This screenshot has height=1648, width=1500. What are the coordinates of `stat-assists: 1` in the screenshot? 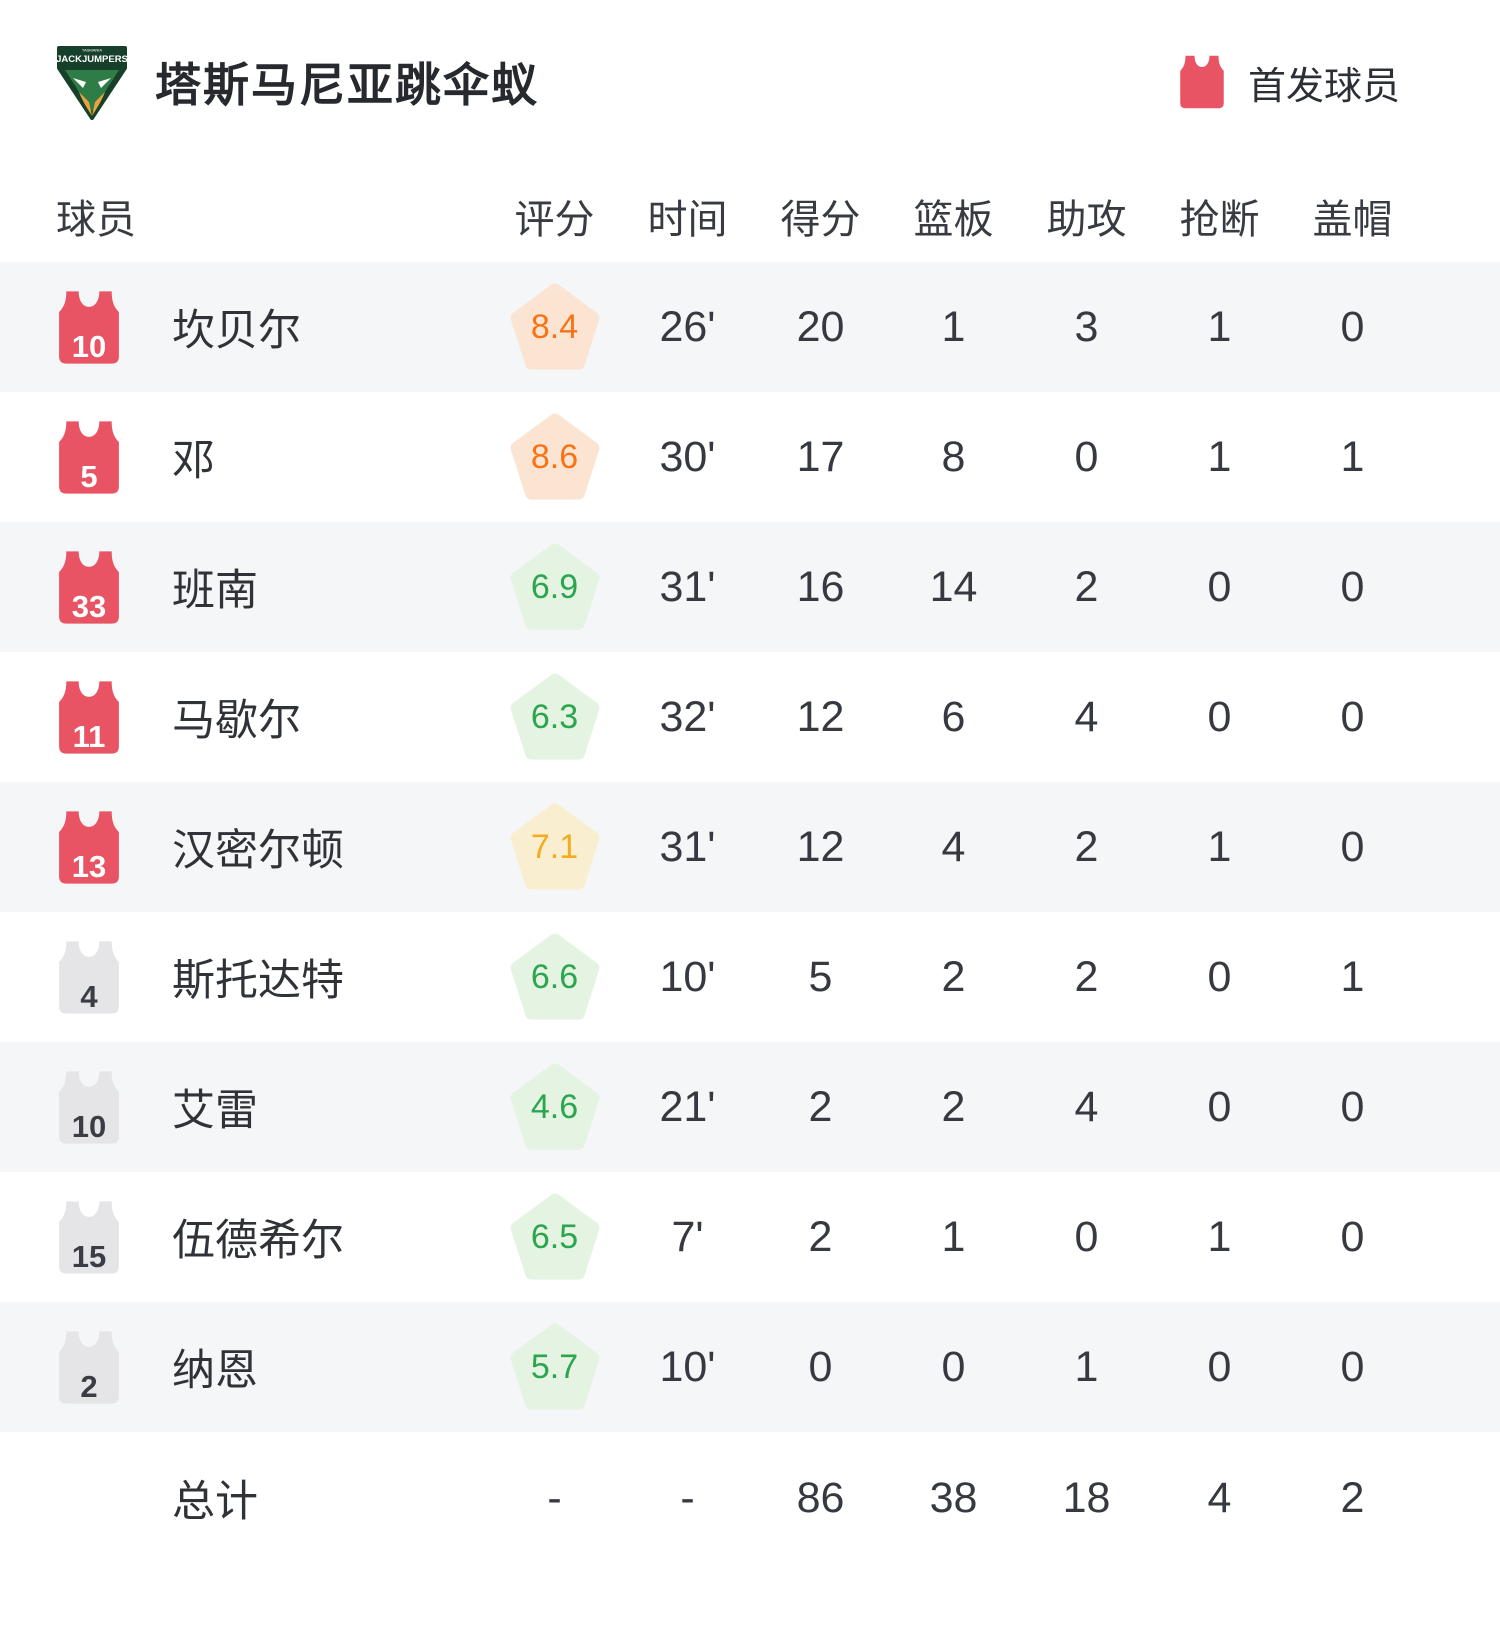 It's located at (1086, 1366).